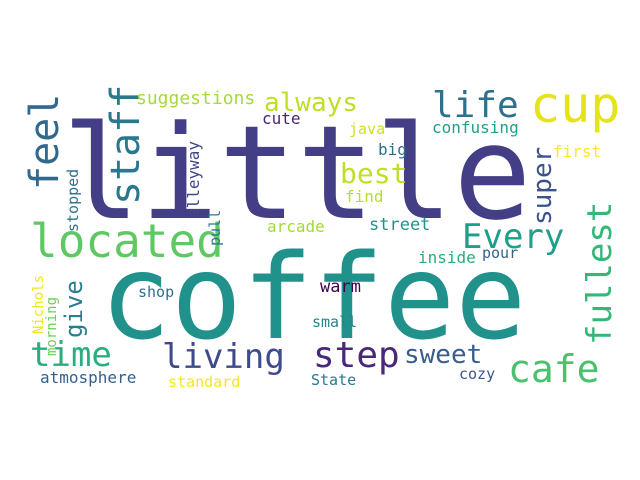  I want to click on word-step: step, so click(356, 355).